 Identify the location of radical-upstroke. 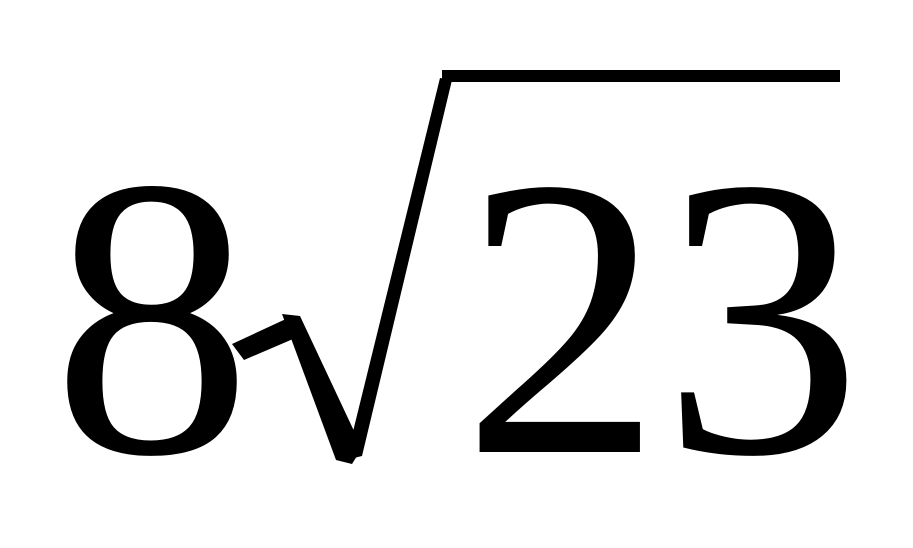
(399, 269).